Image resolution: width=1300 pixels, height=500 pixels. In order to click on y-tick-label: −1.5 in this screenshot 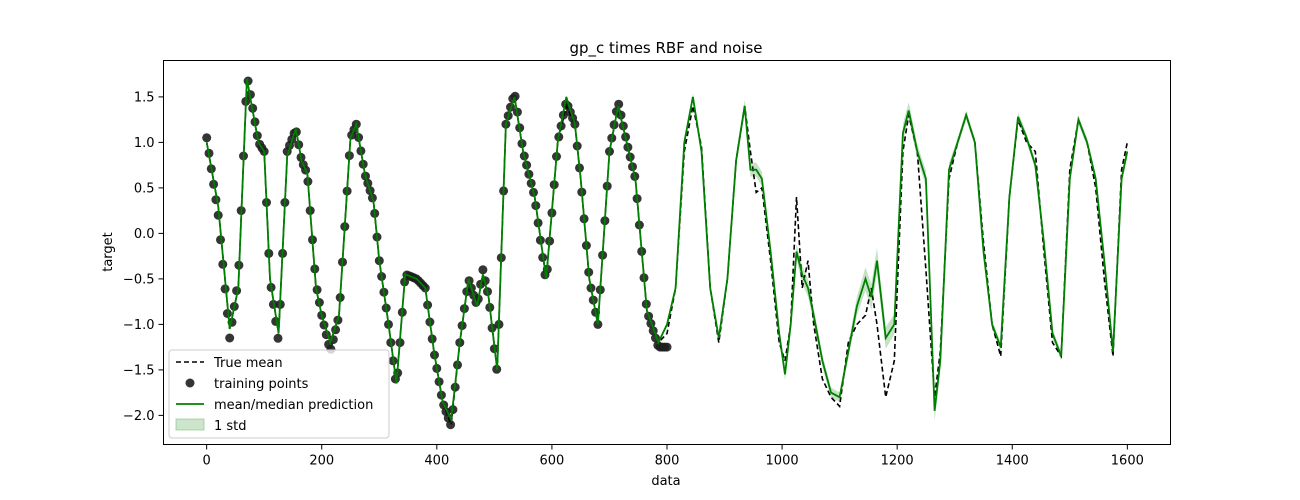, I will do `click(139, 370)`.